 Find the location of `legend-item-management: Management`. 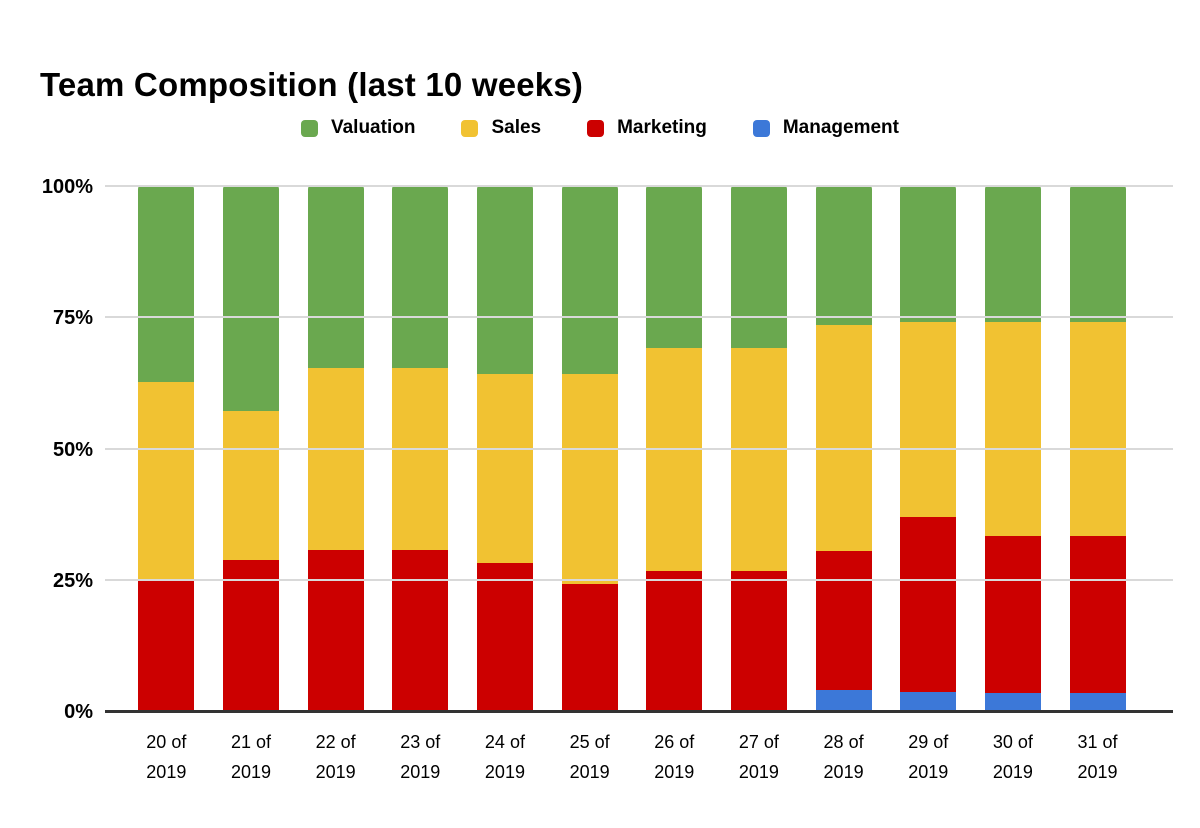

legend-item-management: Management is located at coordinates (825, 128).